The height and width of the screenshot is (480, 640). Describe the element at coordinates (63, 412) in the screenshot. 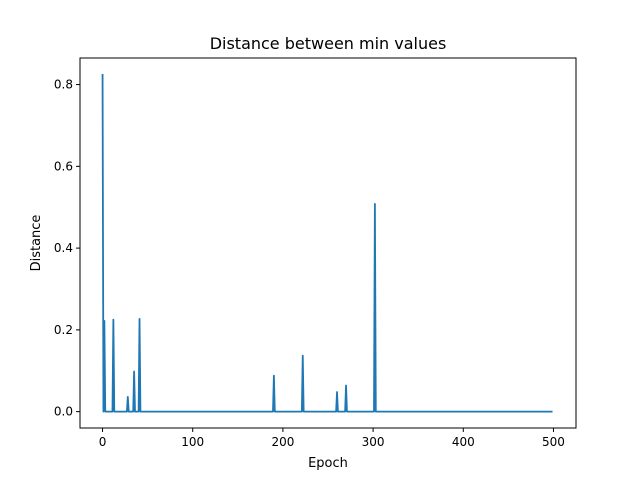

I see `y-tick-label: 0.0` at that location.